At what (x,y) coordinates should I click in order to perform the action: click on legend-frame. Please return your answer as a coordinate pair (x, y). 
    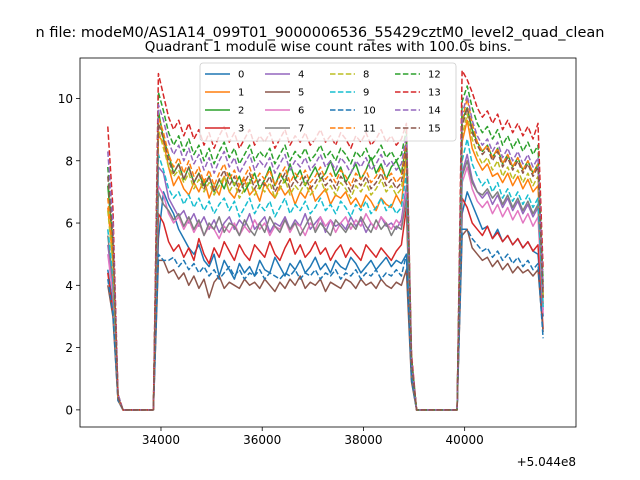
    Looking at the image, I should click on (328, 102).